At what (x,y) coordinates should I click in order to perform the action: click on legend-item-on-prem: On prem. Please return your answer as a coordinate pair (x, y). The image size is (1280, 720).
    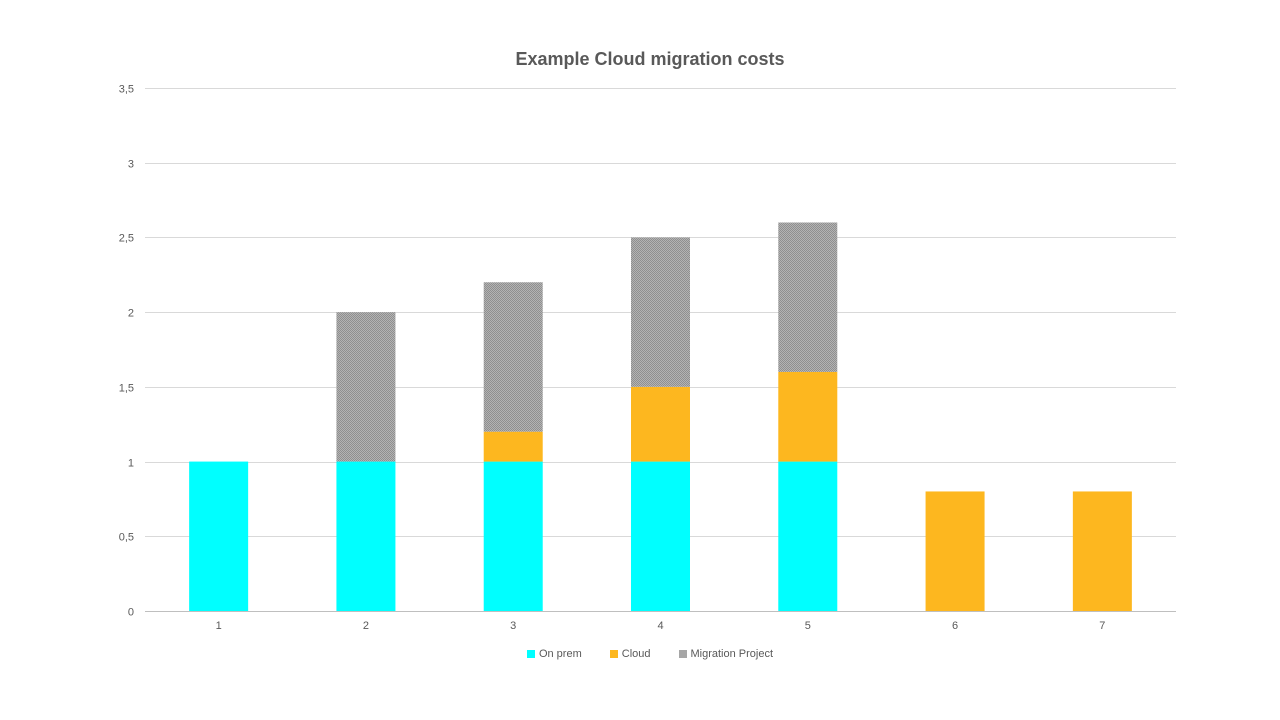
    Looking at the image, I should click on (554, 654).